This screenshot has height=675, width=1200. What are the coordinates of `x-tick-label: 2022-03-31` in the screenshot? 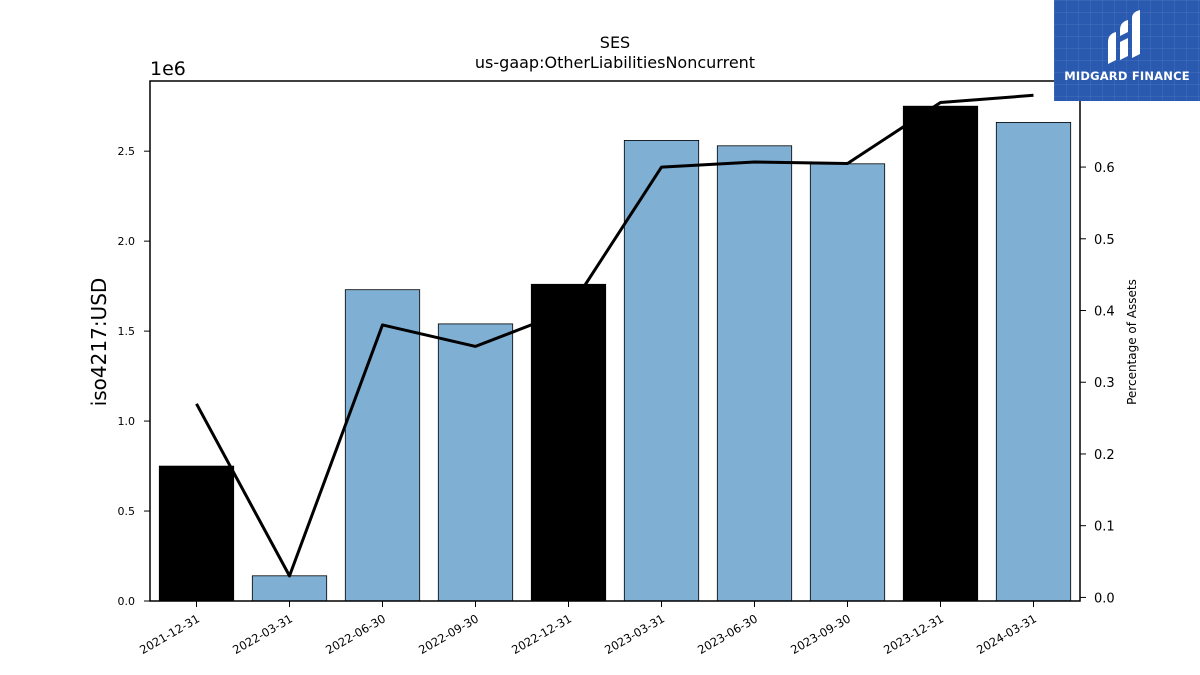 It's located at (262, 634).